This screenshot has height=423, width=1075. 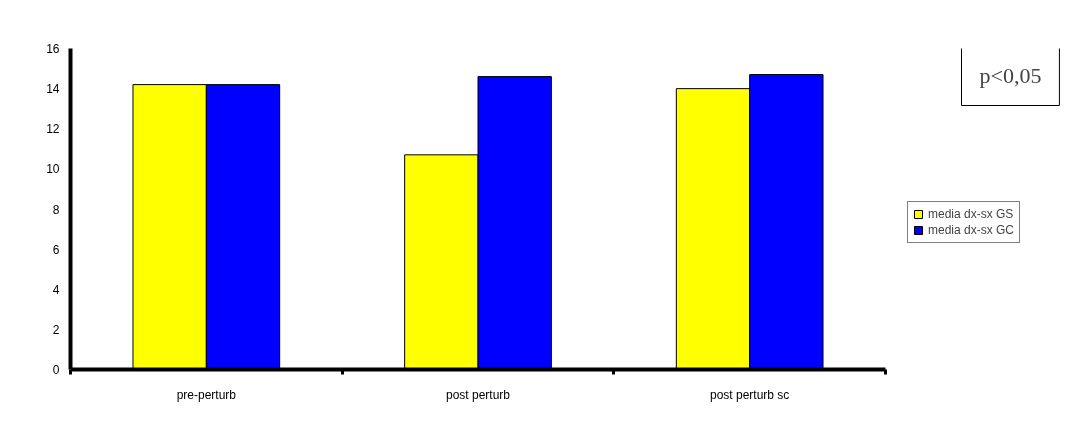 What do you see at coordinates (53, 49) in the screenshot?
I see `y-tick-label: 16` at bounding box center [53, 49].